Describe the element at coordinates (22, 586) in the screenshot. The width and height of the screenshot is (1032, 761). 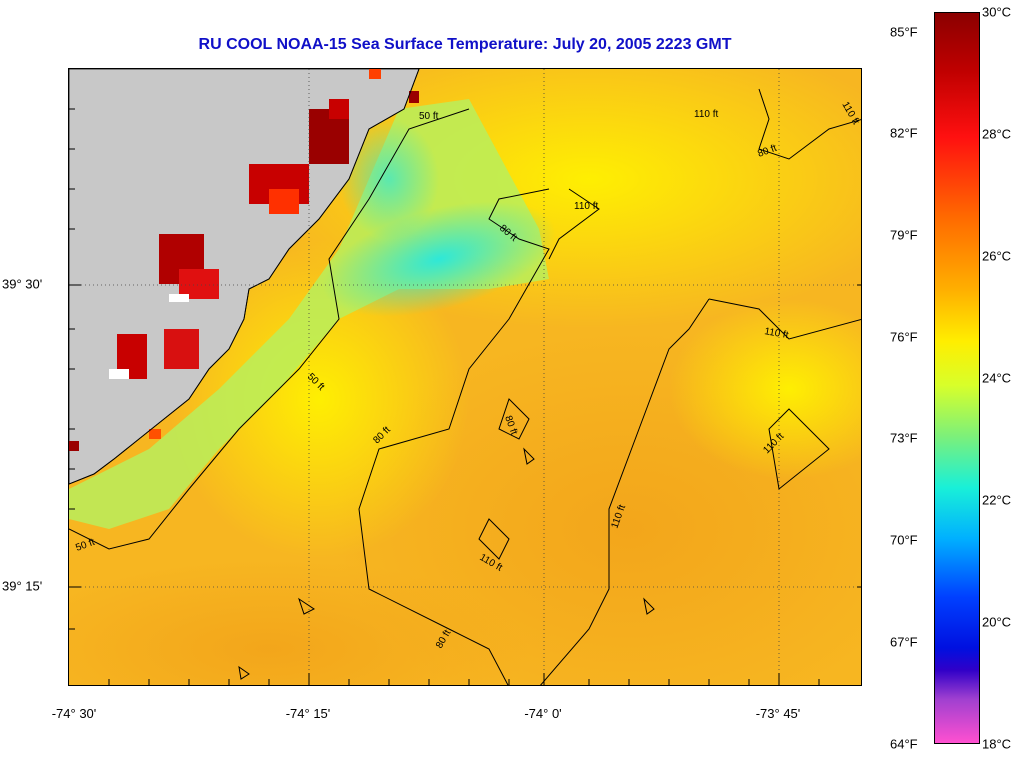
I see `latitude-label: 39° 15'` at that location.